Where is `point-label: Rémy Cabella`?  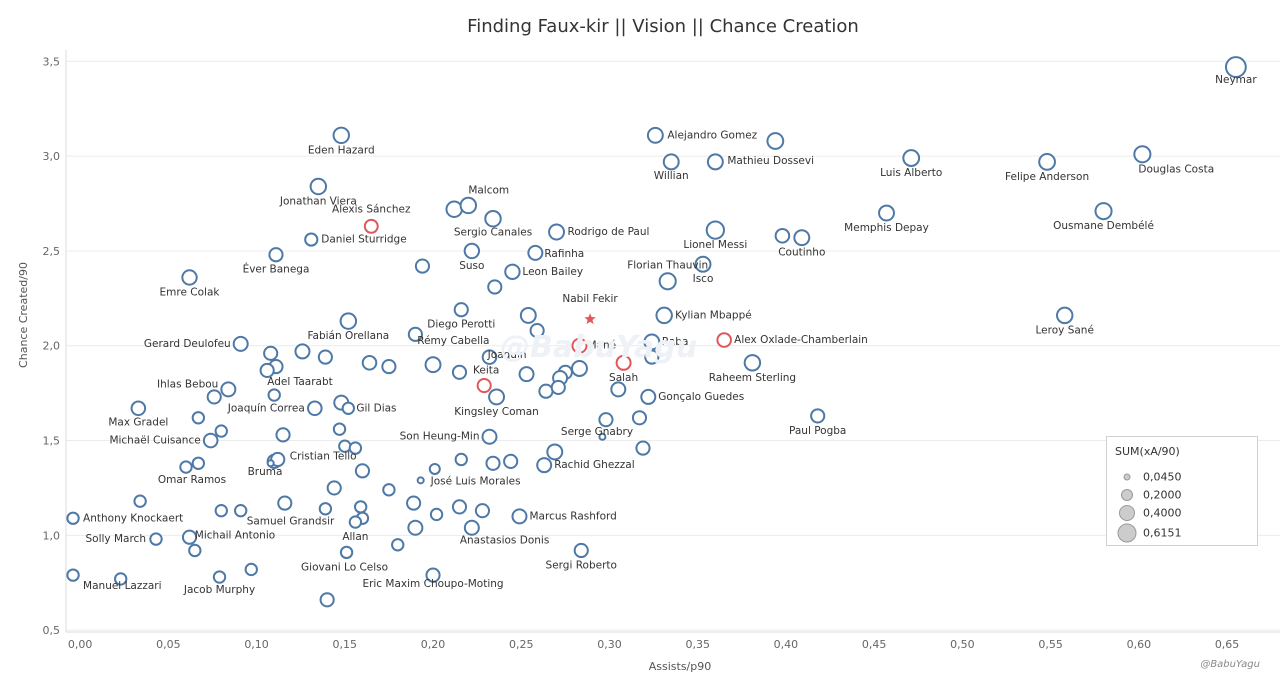 point-label: Rémy Cabella is located at coordinates (453, 341).